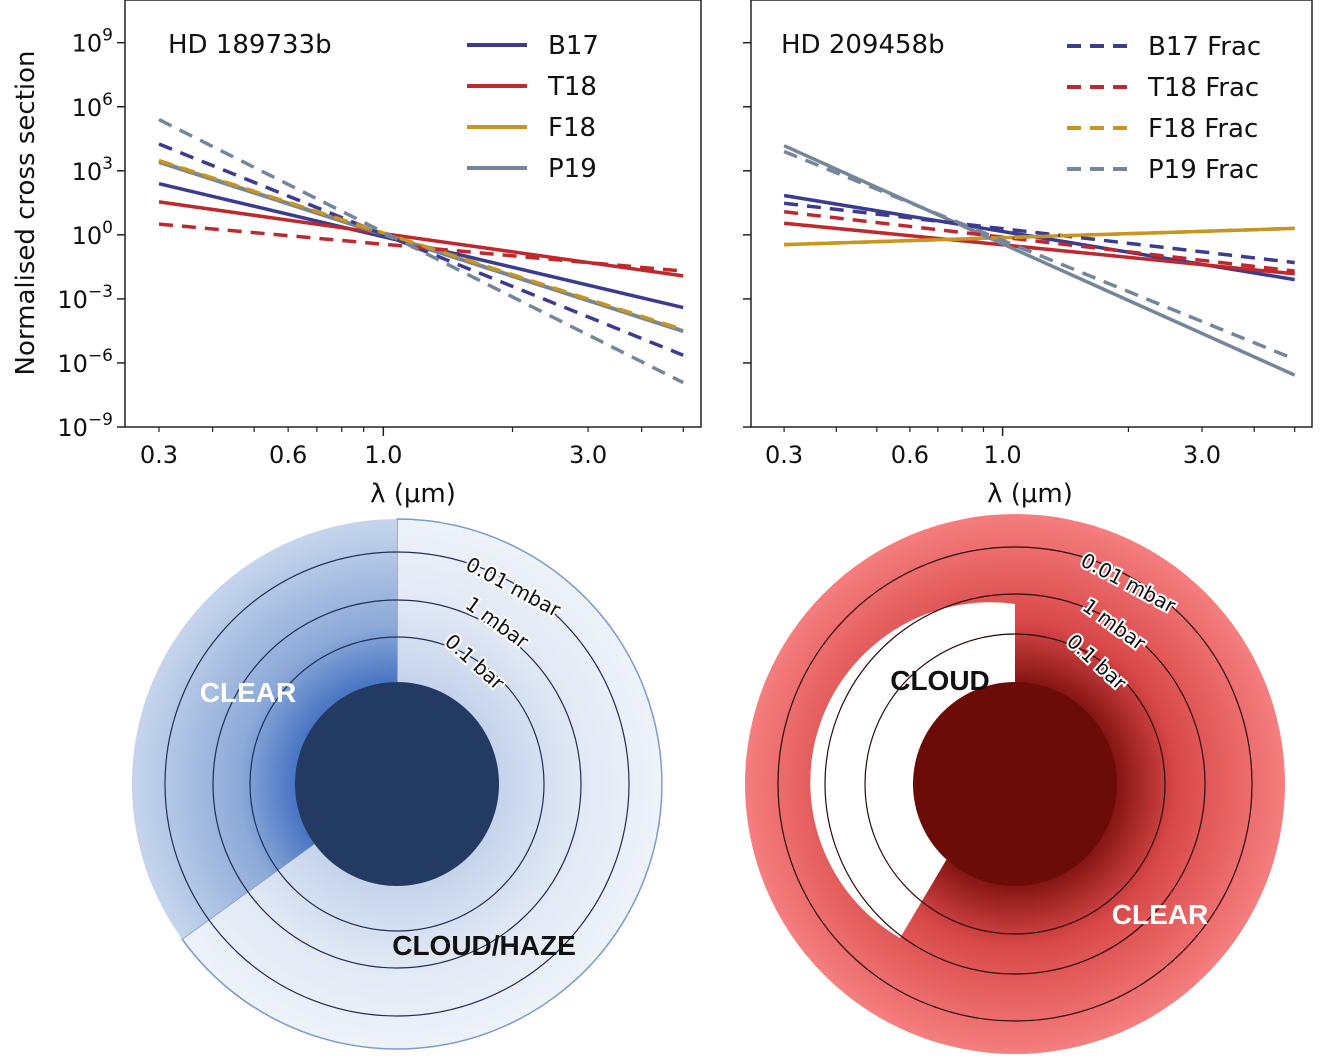 The width and height of the screenshot is (1325, 1059). What do you see at coordinates (1164, 108) in the screenshot?
I see `legend: B17 Frac T18 Frac F18 Frac P19 Frac` at bounding box center [1164, 108].